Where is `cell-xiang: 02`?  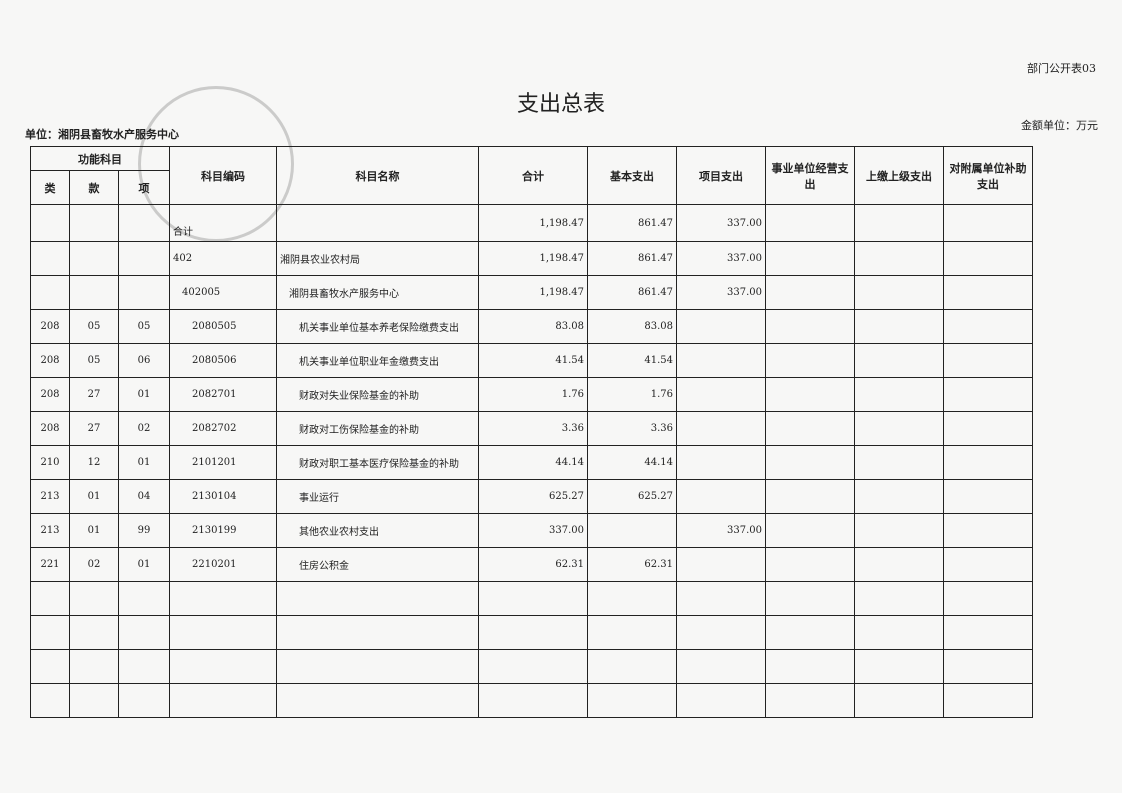
cell-xiang: 02 is located at coordinates (144, 428).